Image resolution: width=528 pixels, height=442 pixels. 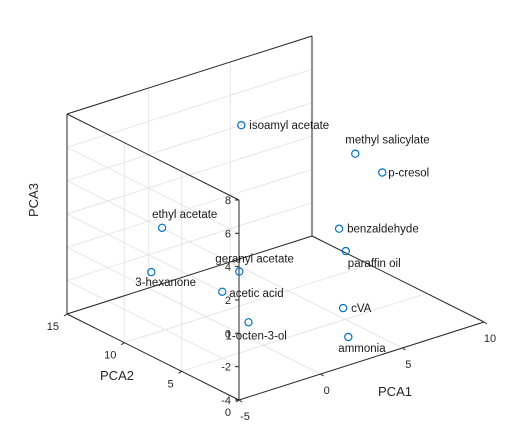 I want to click on z-tick-label: 6, so click(x=228, y=234).